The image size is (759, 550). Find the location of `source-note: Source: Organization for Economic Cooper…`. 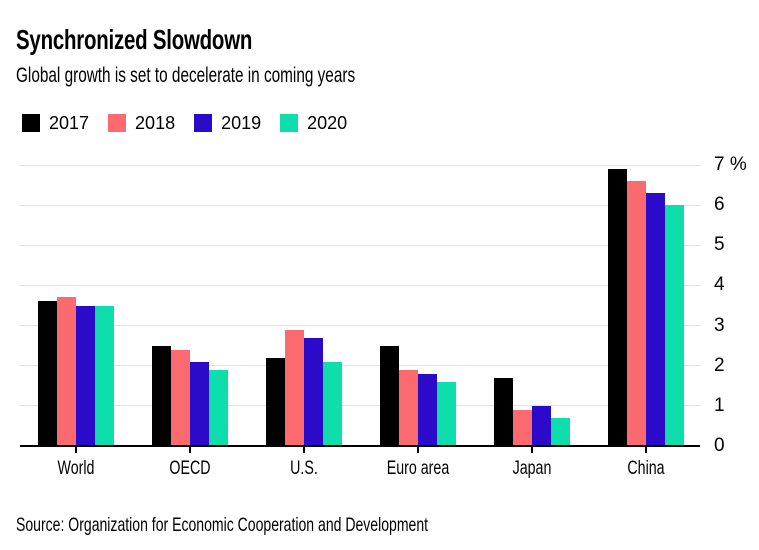

source-note: Source: Organization for Economic Cooper… is located at coordinates (222, 525).